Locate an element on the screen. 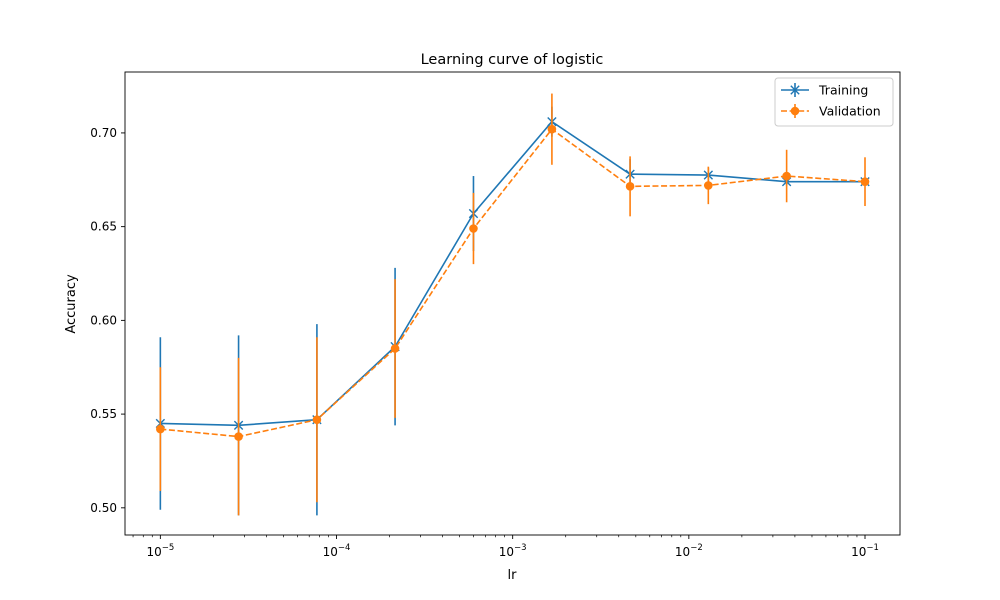  x-tick-label: 10⁻¹ is located at coordinates (865, 551).